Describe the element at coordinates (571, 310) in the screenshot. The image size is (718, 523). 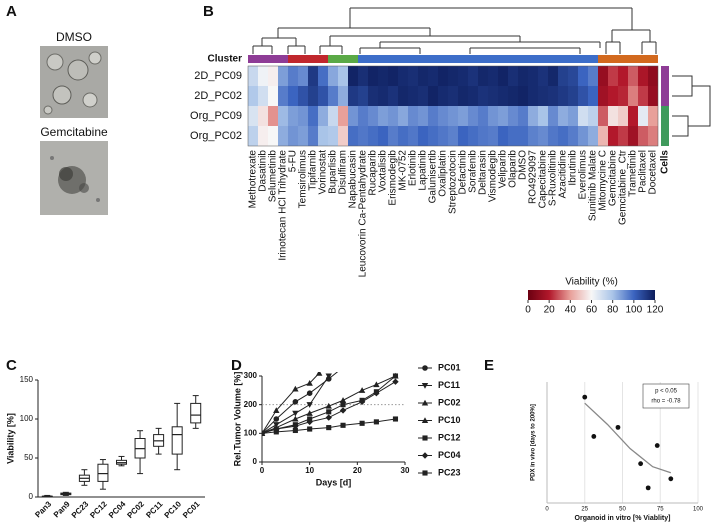
I see `colorbar-tick-label: 40` at that location.